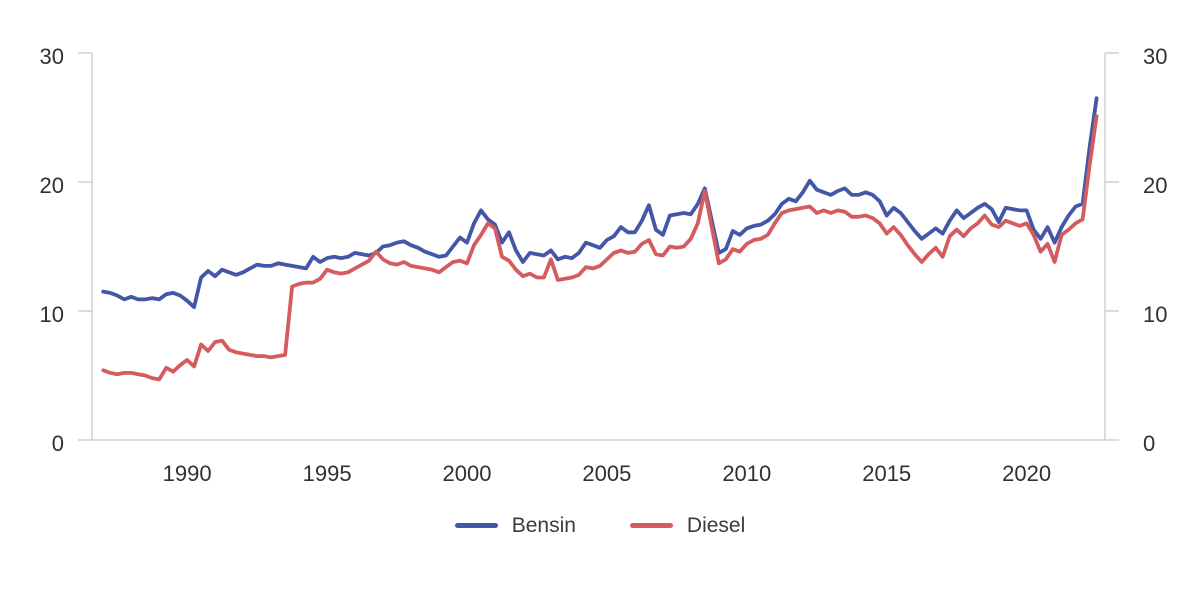 This screenshot has height=598, width=1200. Describe the element at coordinates (716, 525) in the screenshot. I see `legend-label-diesel: Diesel` at that location.